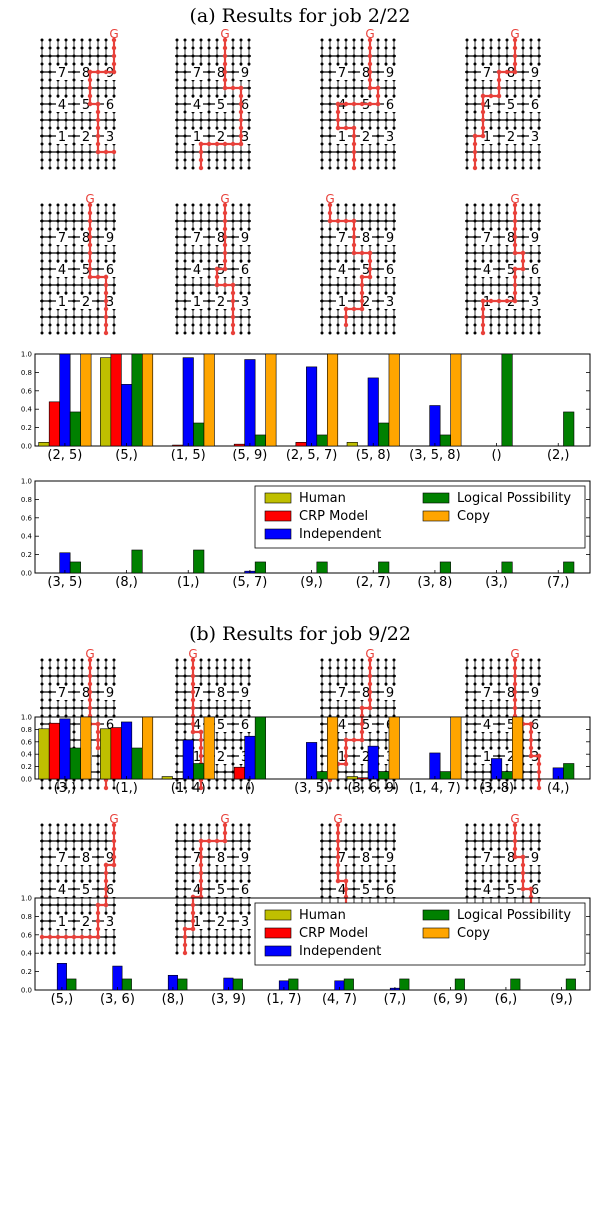 This screenshot has width=600, height=1205. I want to click on grid-number: 5, so click(221, 270).